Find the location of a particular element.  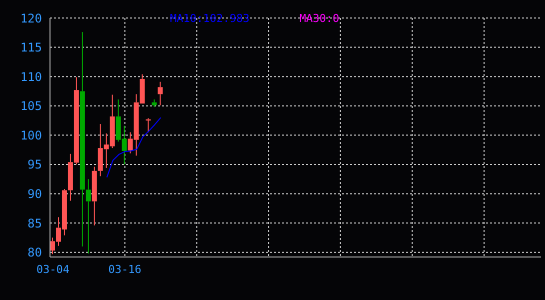

y-tick-label: 110 is located at coordinates (31, 77).